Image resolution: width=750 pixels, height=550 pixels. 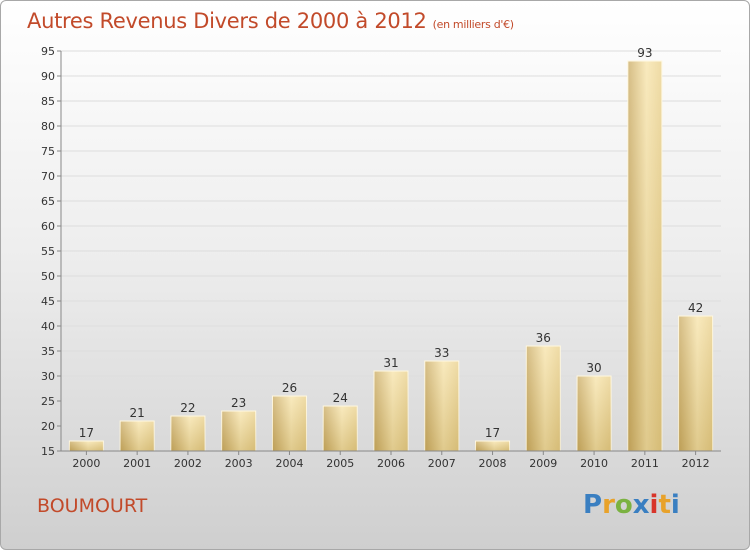 What do you see at coordinates (48, 301) in the screenshot?
I see `y-tick-label: 45` at bounding box center [48, 301].